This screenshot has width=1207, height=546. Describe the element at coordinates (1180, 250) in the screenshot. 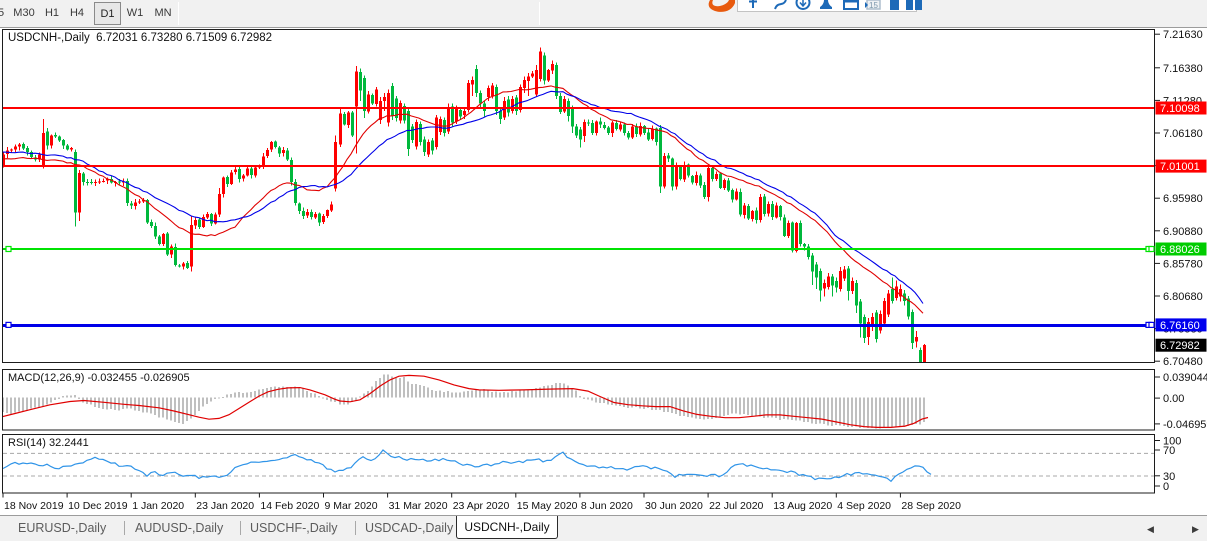

I see `svg-text: 6.88026` at that location.